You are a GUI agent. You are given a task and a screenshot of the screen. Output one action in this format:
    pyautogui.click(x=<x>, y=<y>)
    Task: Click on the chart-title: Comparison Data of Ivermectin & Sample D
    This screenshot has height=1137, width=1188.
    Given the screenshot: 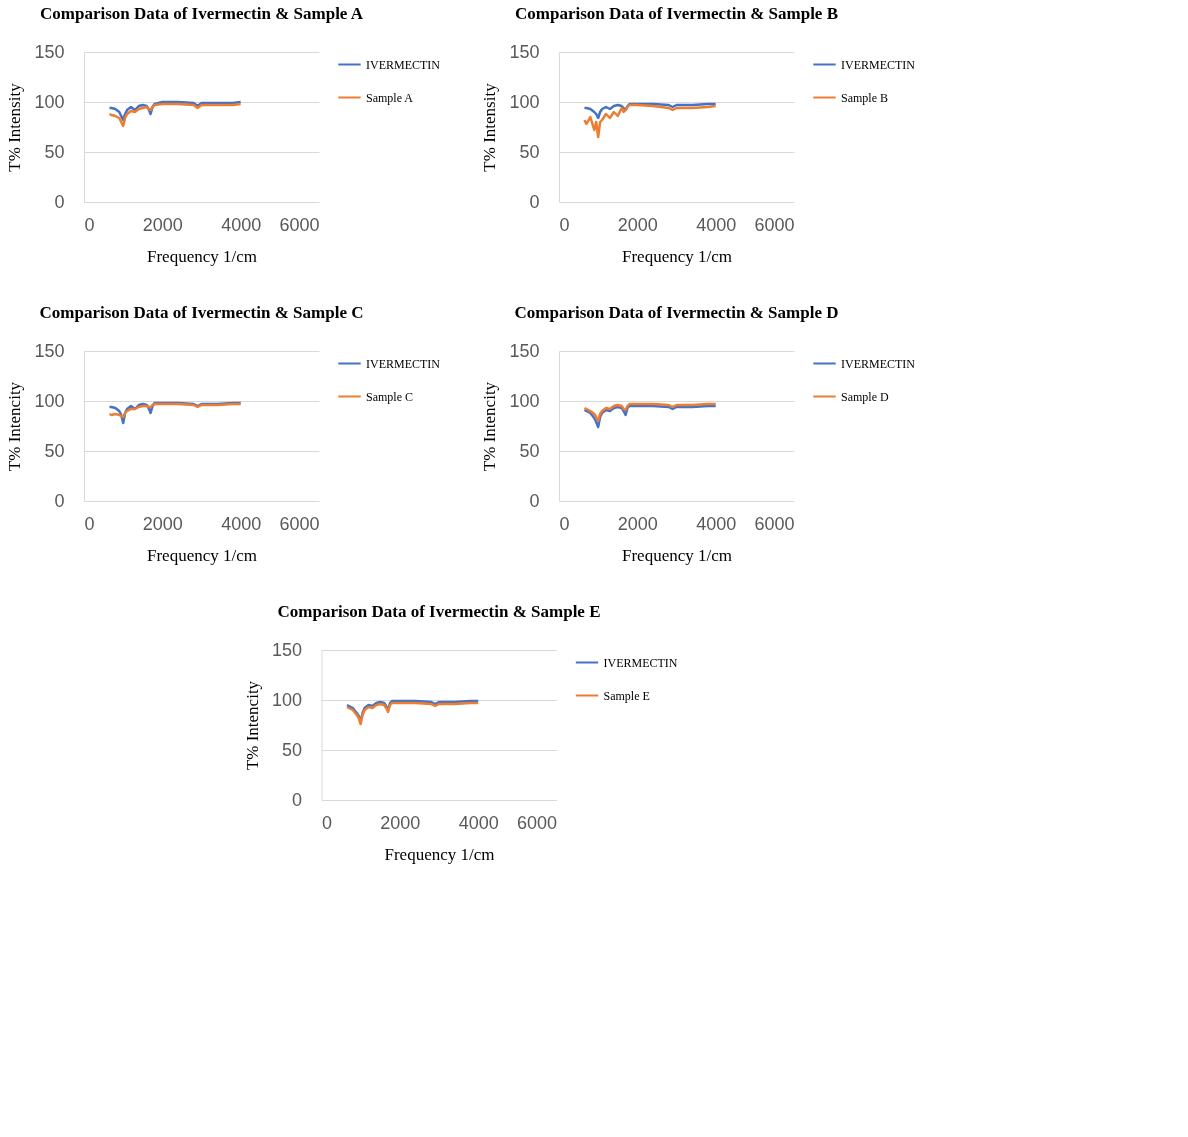 What is the action you would take?
    pyautogui.click(x=676, y=312)
    